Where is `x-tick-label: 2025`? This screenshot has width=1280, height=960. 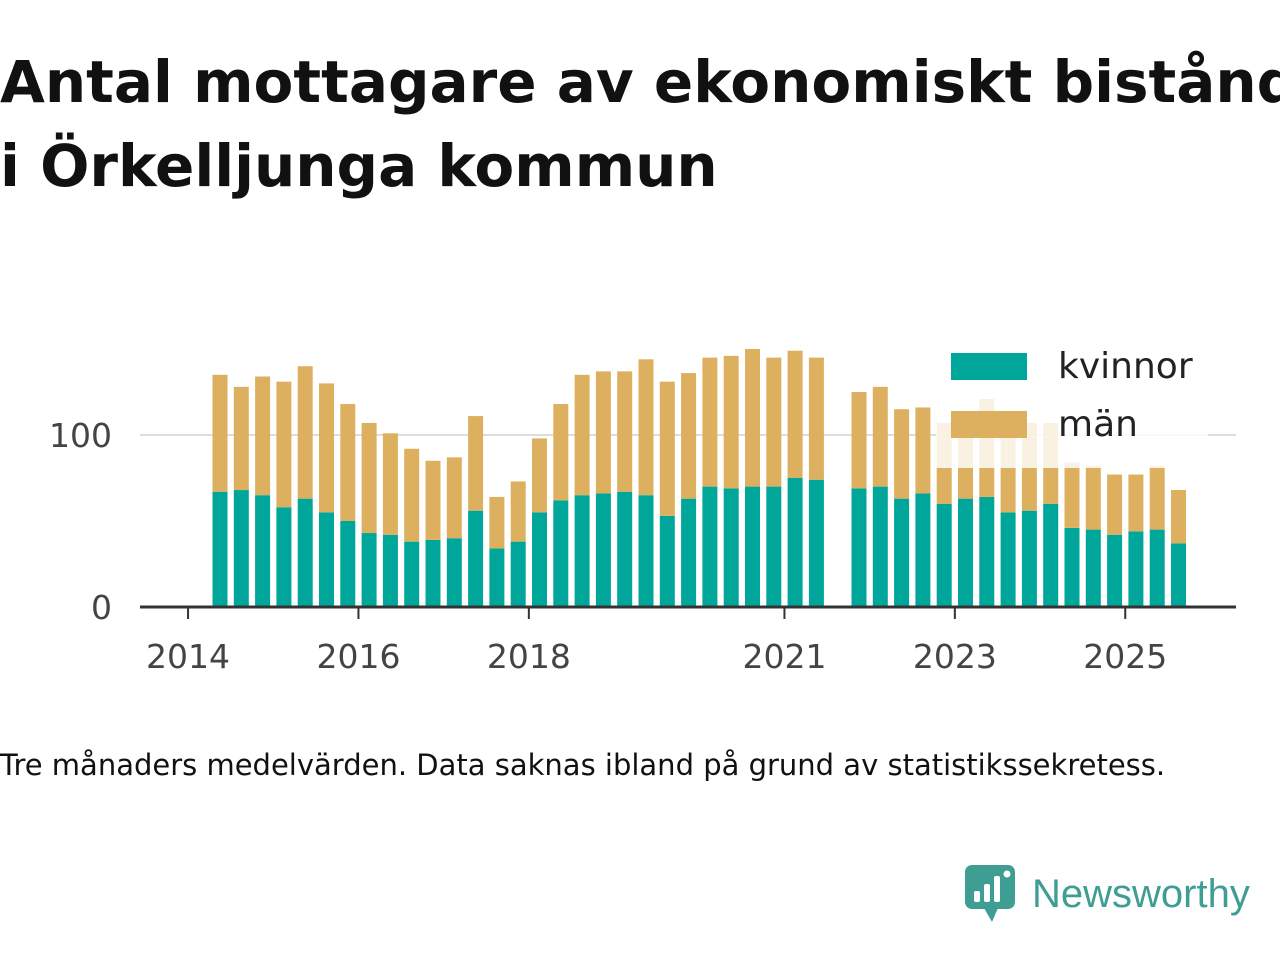 x-tick-label: 2025 is located at coordinates (1125, 656).